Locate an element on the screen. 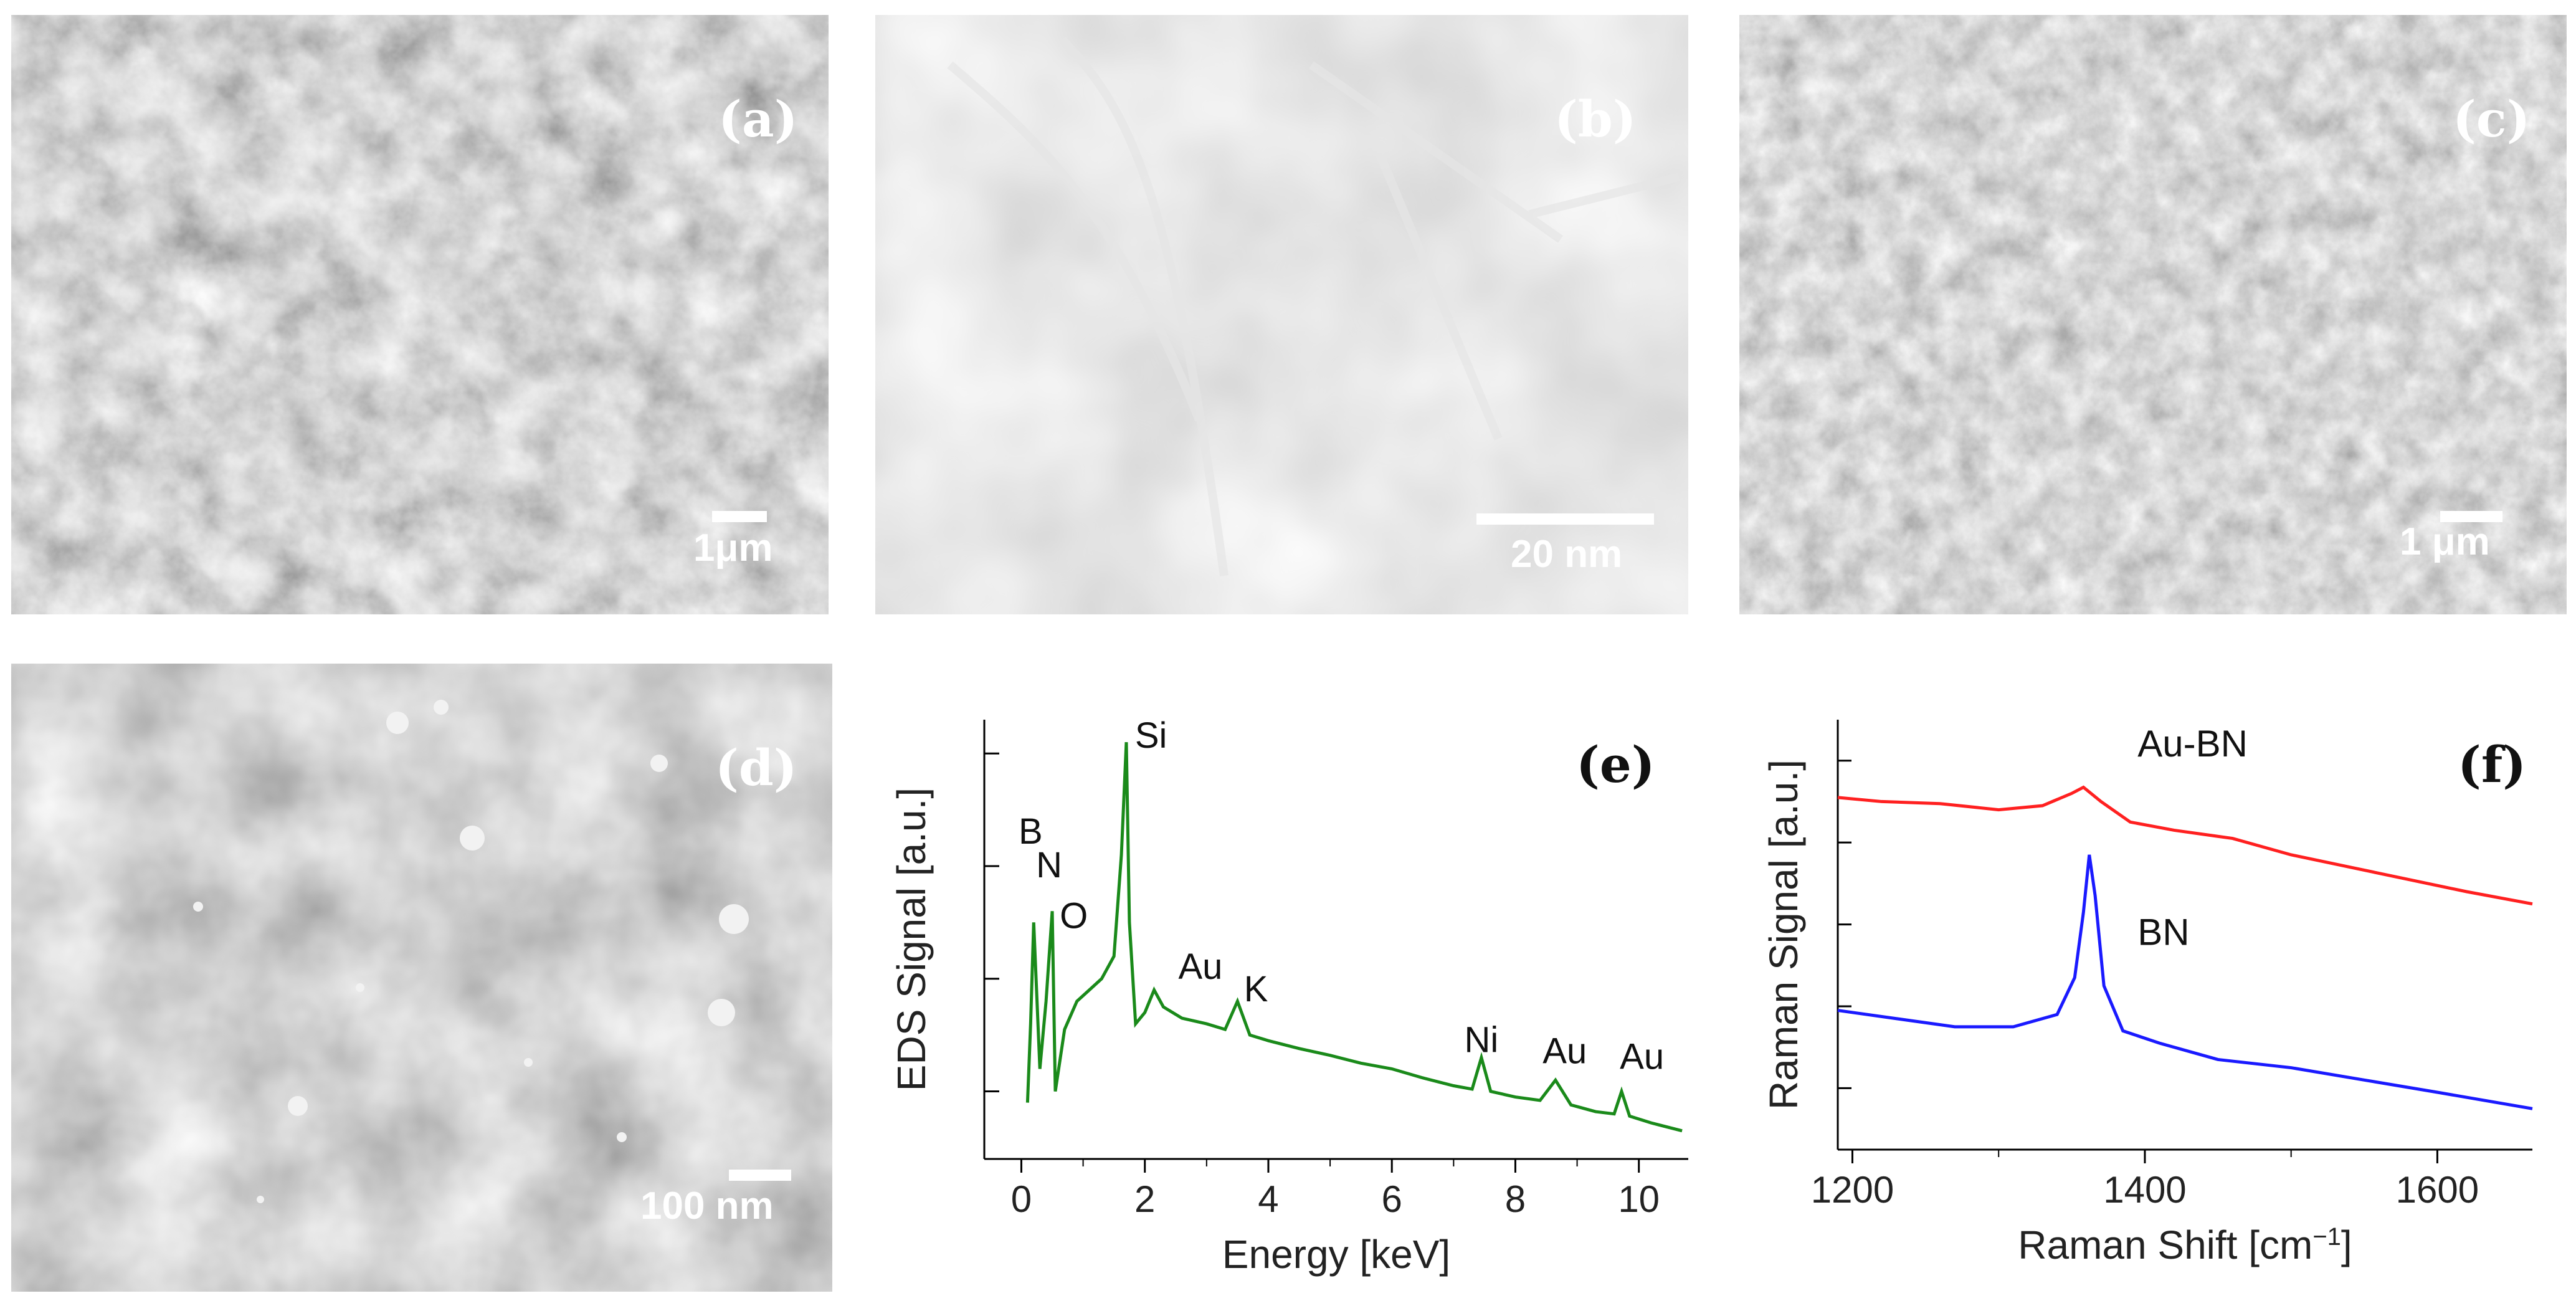 The height and width of the screenshot is (1311, 2576). x-tick-label: 1200 is located at coordinates (1852, 1190).